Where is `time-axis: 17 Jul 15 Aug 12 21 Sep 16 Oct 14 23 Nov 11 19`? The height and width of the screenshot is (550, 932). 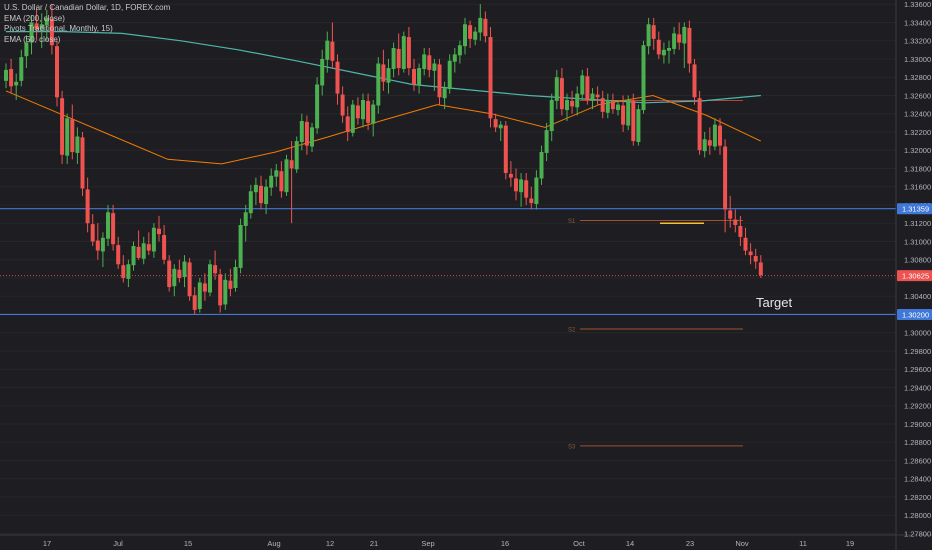 time-axis: 17 Jul 15 Aug 12 21 Sep 16 Oct 14 23 Nov 11 19 is located at coordinates (466, 541).